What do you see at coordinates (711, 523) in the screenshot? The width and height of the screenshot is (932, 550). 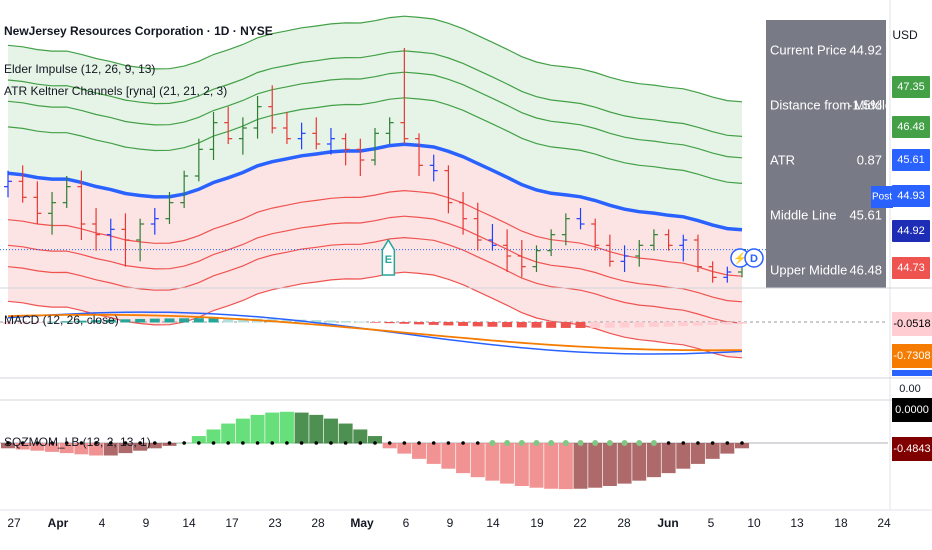 I see `time-label-16: 5` at bounding box center [711, 523].